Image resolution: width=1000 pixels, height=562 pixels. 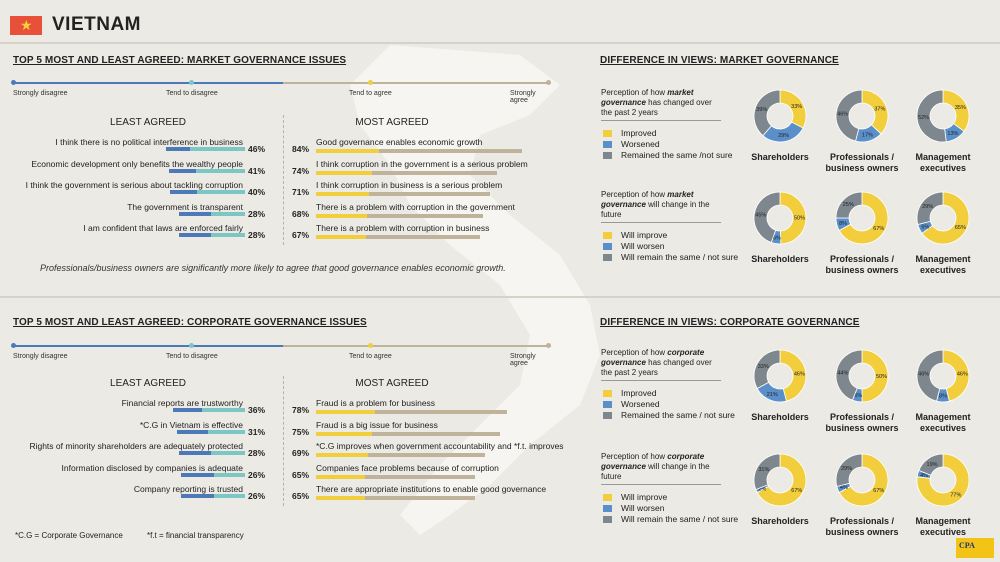 What do you see at coordinates (796, 107) in the screenshot?
I see `donut-value-label: 33%` at bounding box center [796, 107].